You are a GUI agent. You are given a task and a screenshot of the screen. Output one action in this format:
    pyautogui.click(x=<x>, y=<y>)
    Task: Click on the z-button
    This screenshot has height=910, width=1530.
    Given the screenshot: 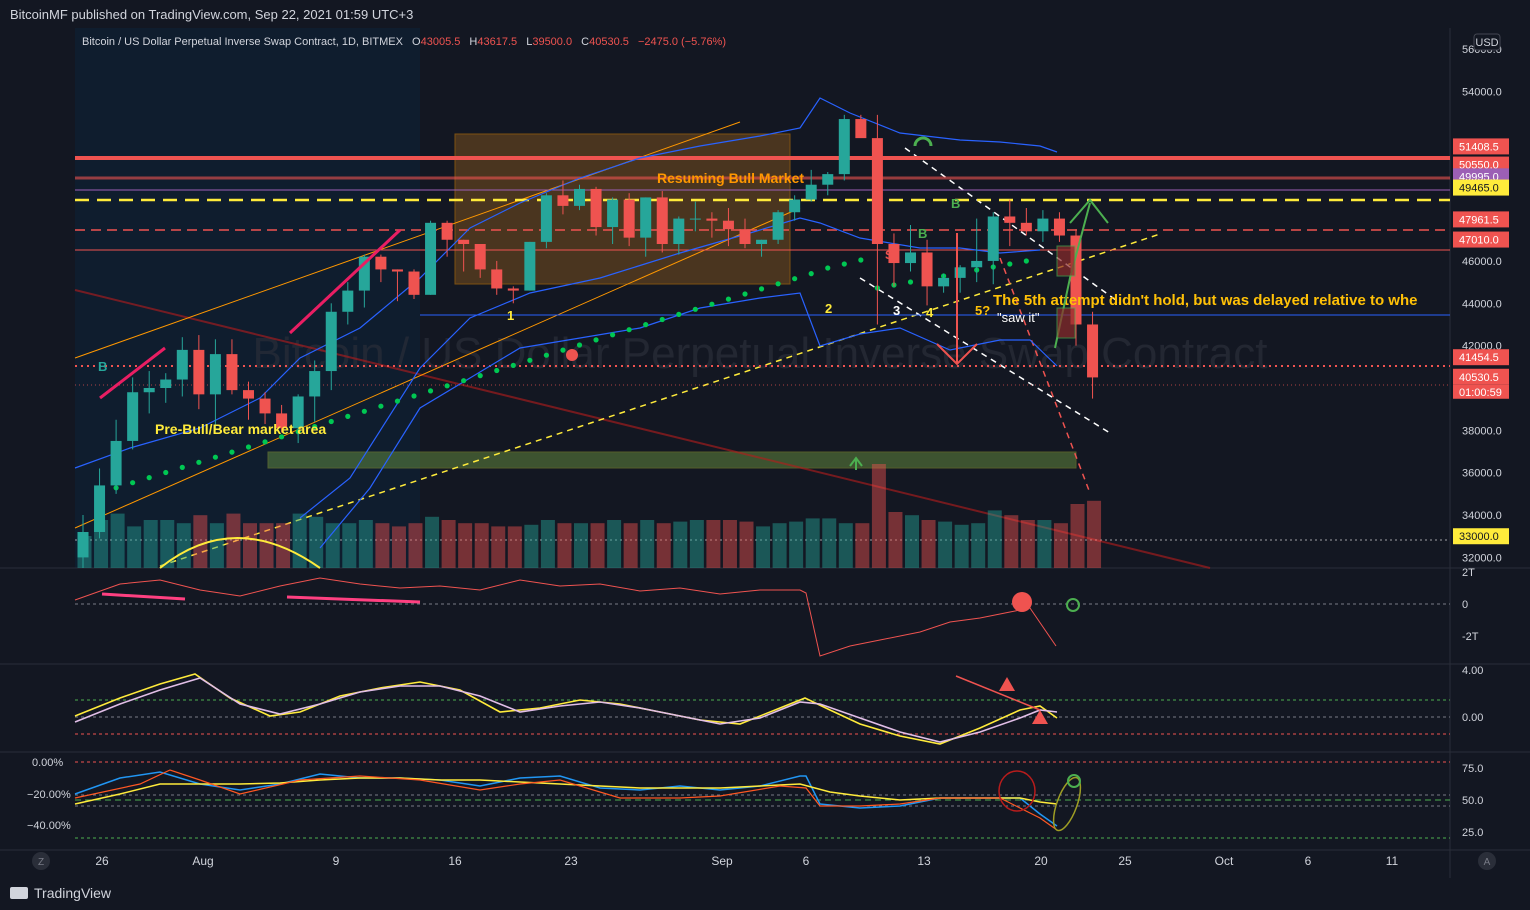 What is the action you would take?
    pyautogui.click(x=41, y=861)
    